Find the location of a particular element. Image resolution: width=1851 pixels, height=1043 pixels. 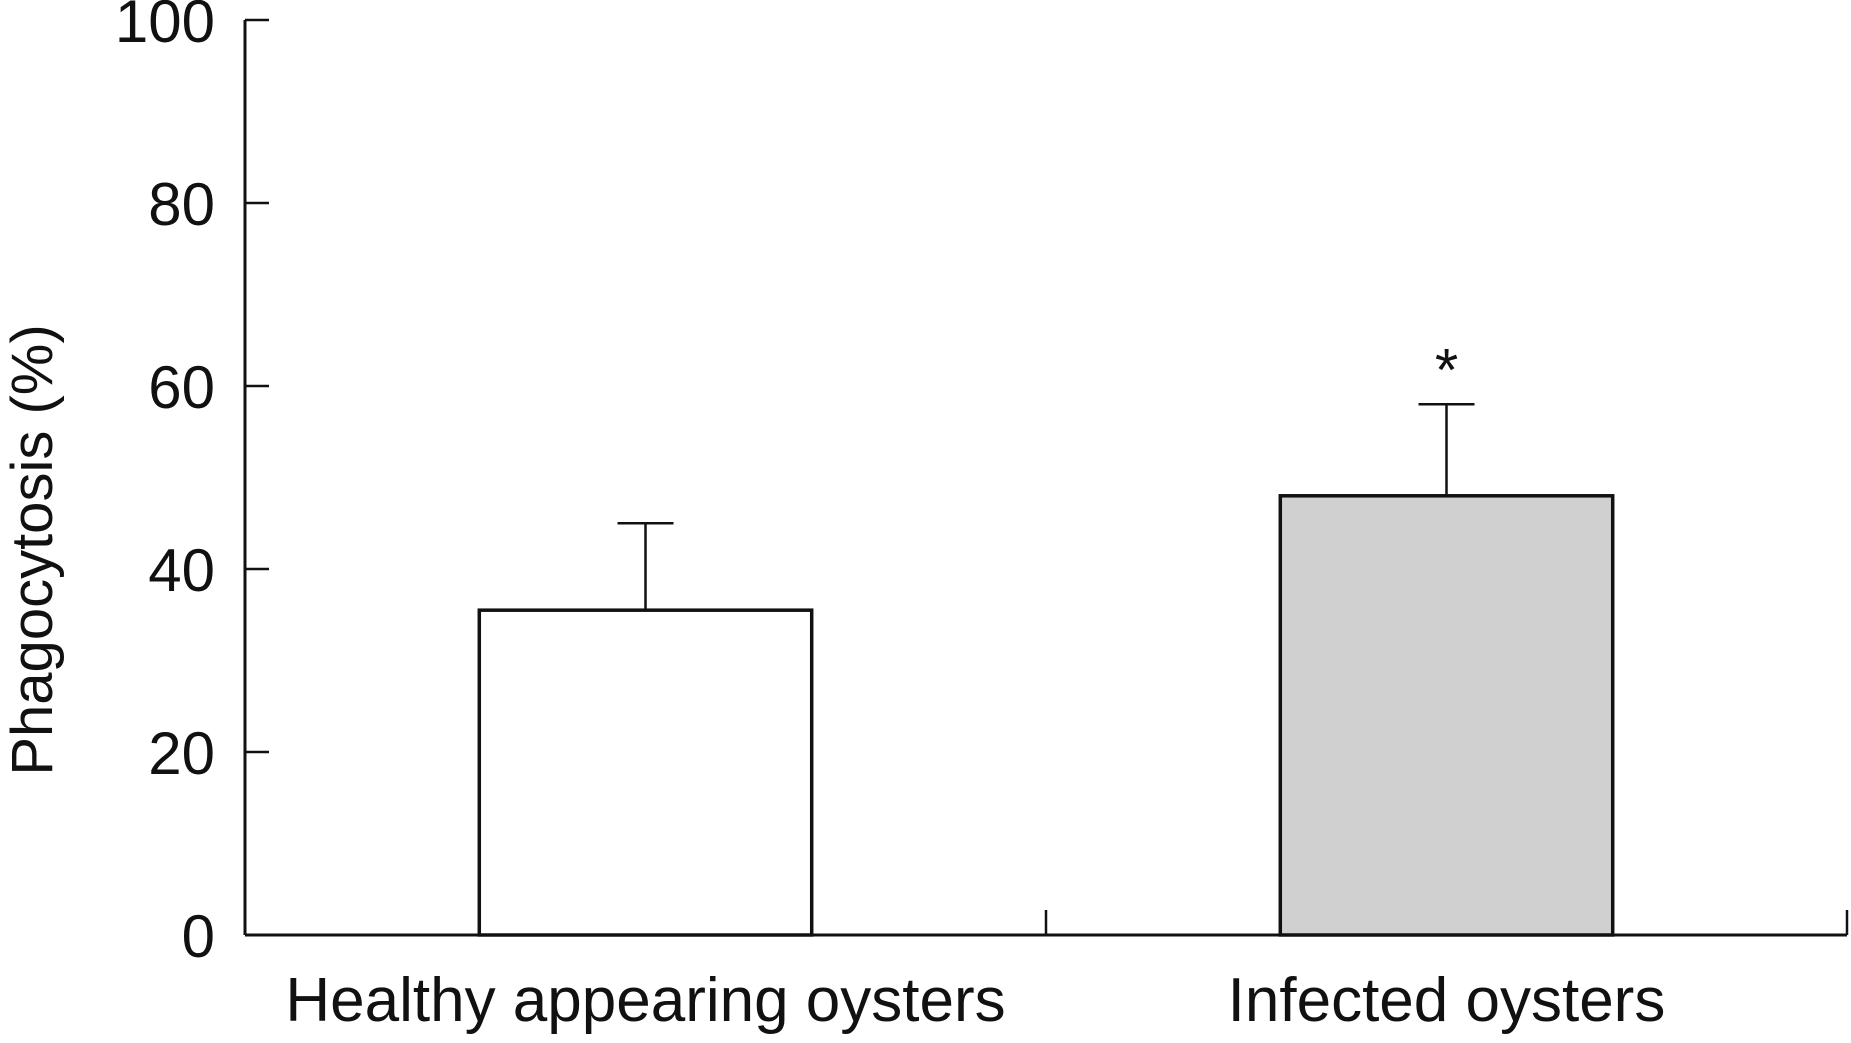

significance-marker: * is located at coordinates (1446, 369).